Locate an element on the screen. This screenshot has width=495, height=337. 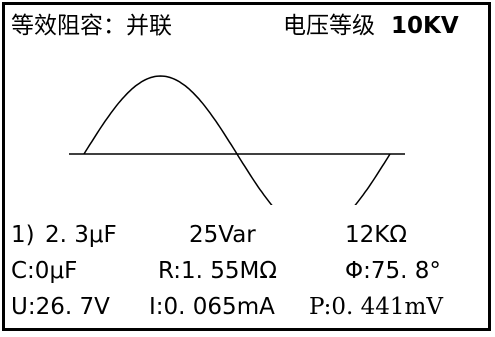
current-reading: I:0. 065mA is located at coordinates (212, 307).